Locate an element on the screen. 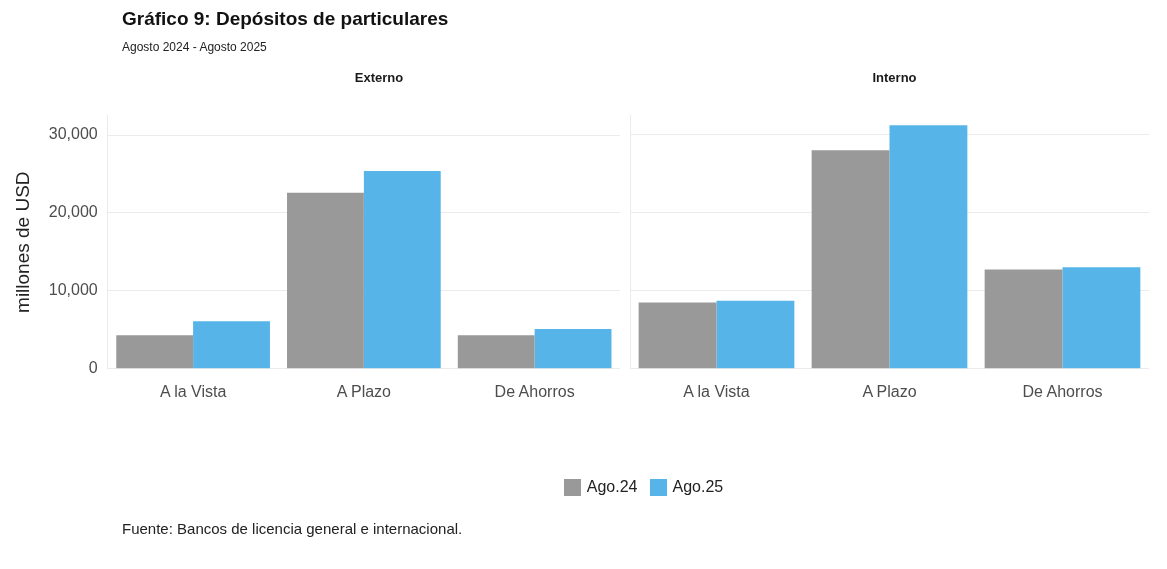 The height and width of the screenshot is (569, 1167). legend-label: Ago.25 is located at coordinates (698, 487).